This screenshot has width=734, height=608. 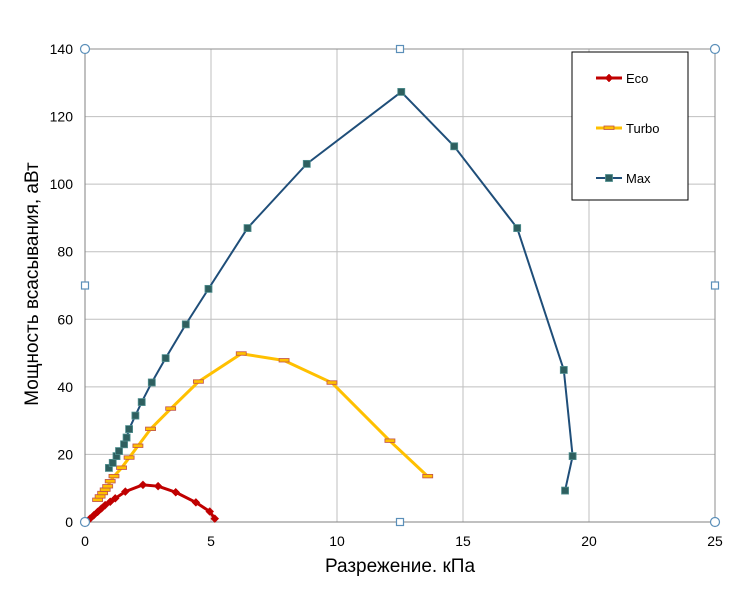 I want to click on y-tick-label: 140, so click(x=62, y=49).